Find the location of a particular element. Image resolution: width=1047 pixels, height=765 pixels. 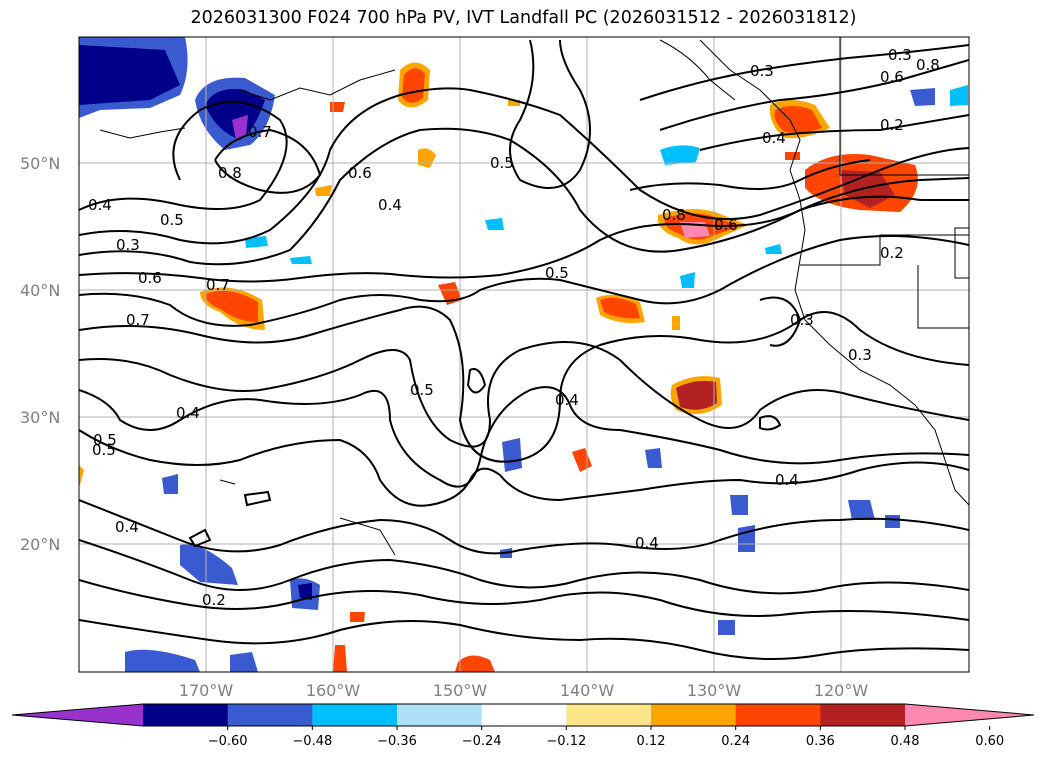

colorbar-tick-label: 0.24 is located at coordinates (735, 741).